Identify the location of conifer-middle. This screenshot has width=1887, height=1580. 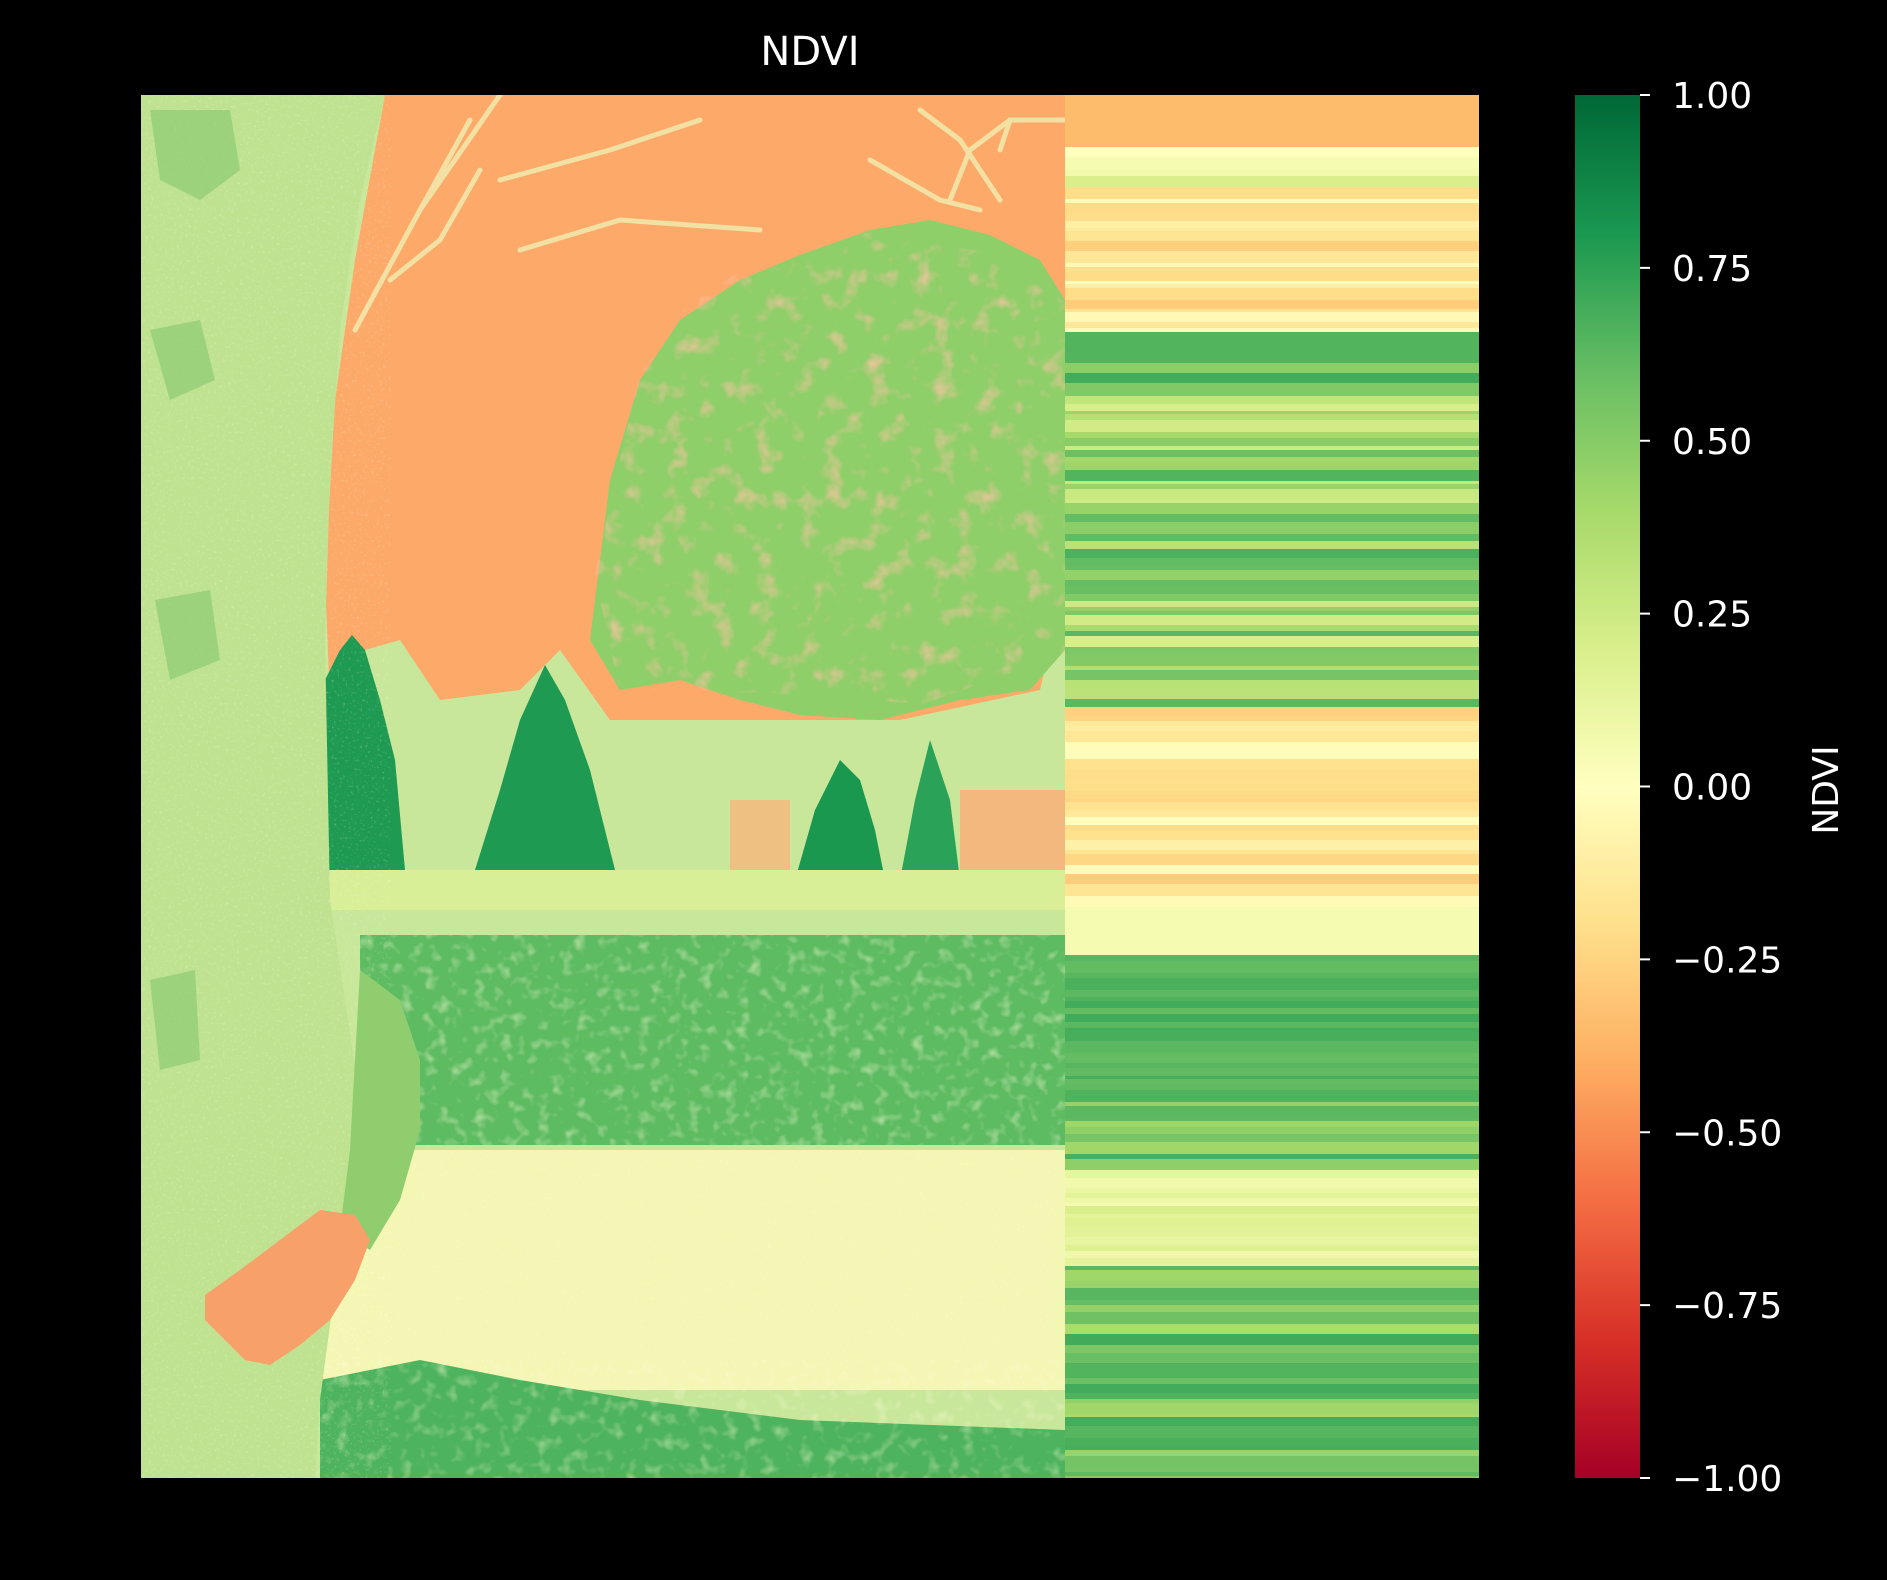
(545, 767).